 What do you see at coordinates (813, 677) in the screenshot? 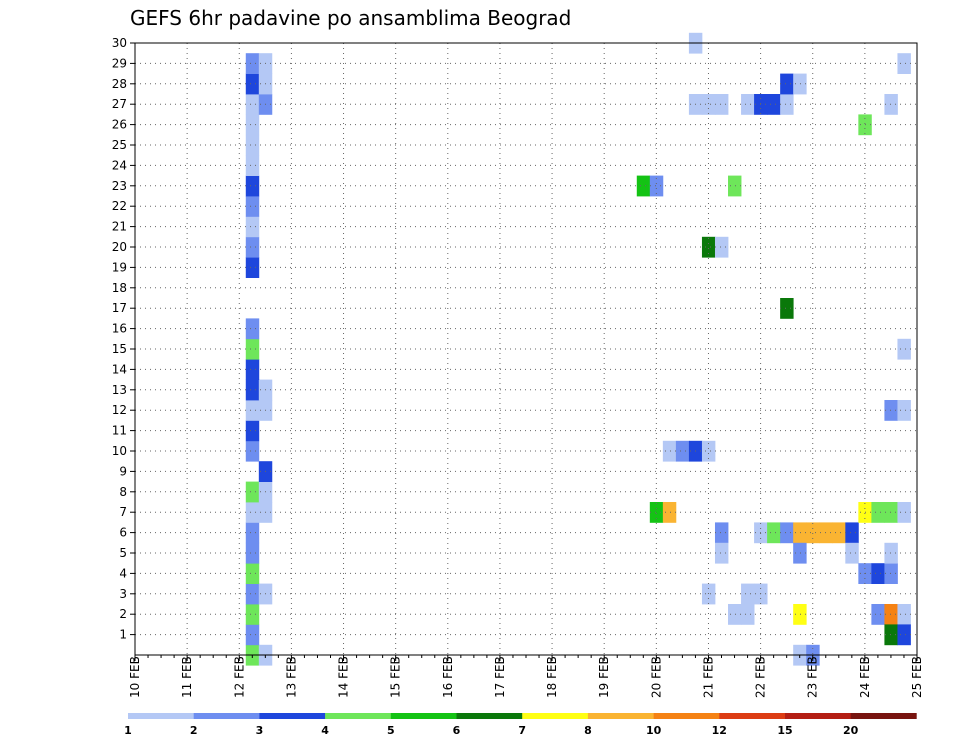
I see `x-tick-label: 23 FEB` at bounding box center [813, 677].